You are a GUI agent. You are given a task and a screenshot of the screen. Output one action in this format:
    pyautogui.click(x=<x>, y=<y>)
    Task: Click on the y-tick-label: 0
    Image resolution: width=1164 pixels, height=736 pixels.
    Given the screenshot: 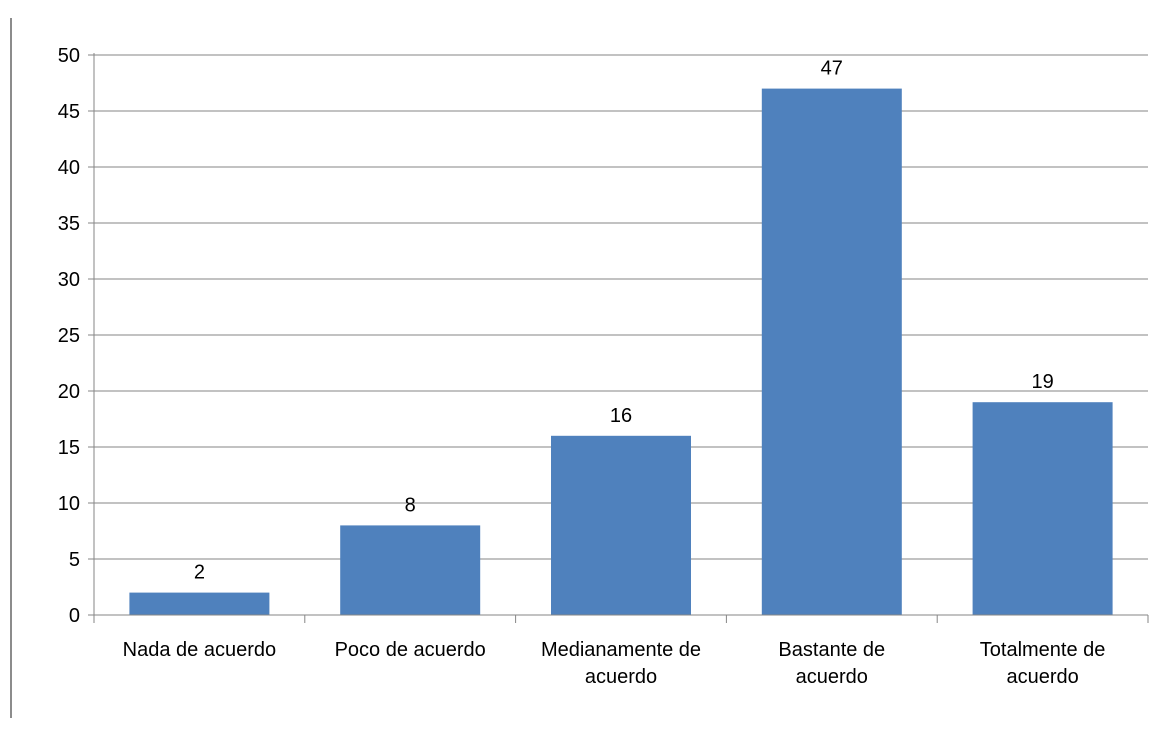 What is the action you would take?
    pyautogui.click(x=74, y=616)
    